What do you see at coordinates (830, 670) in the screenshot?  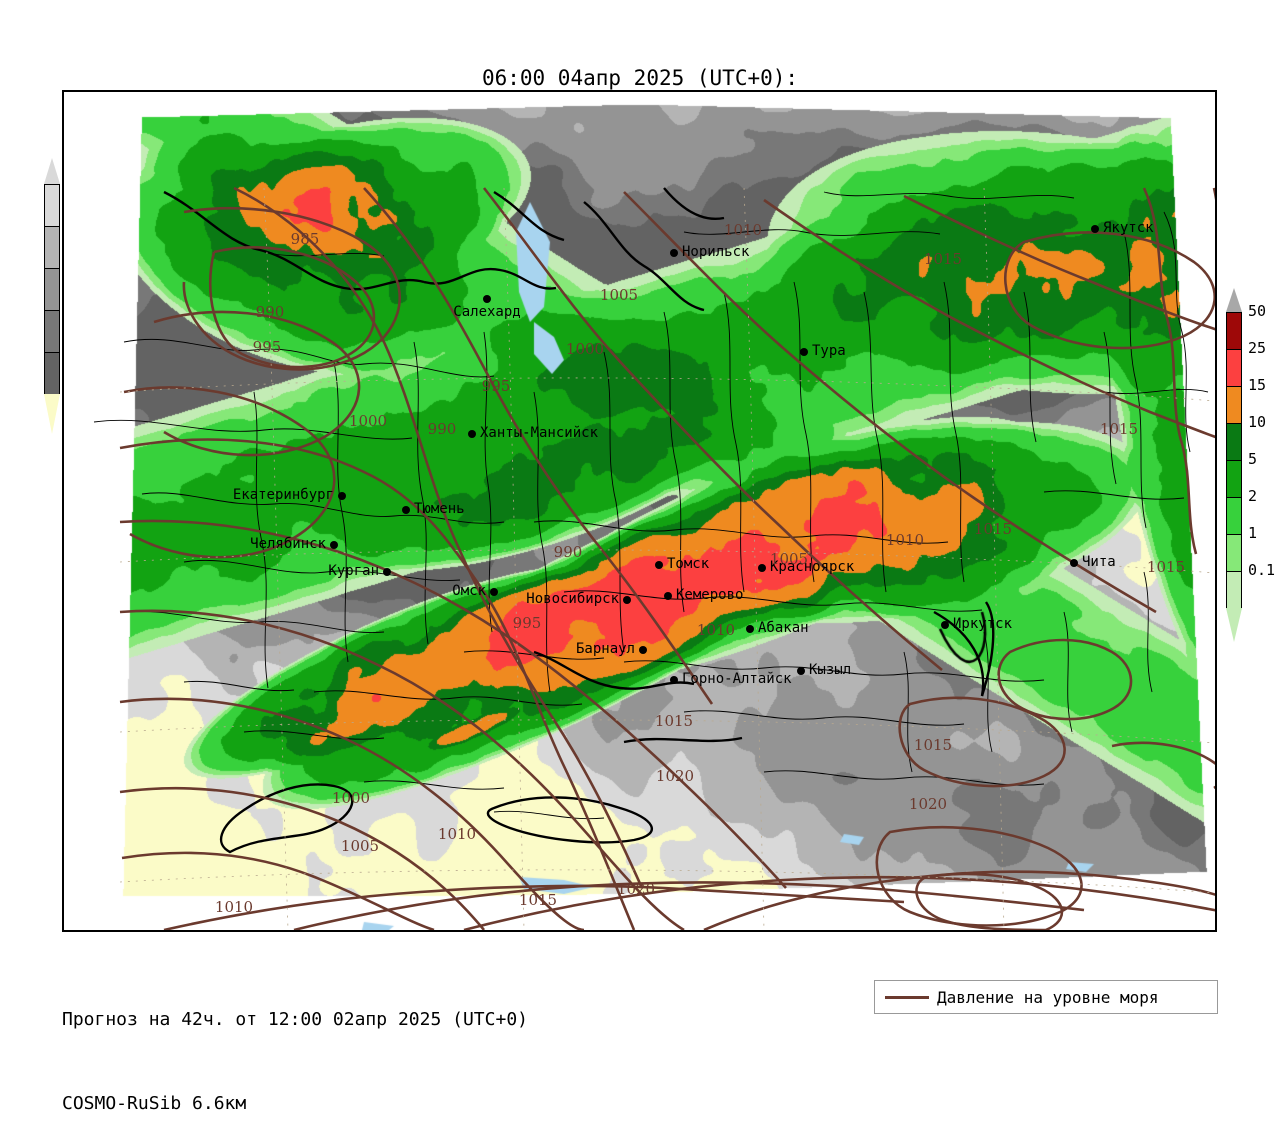 I see `city-label: Кызыл` at bounding box center [830, 670].